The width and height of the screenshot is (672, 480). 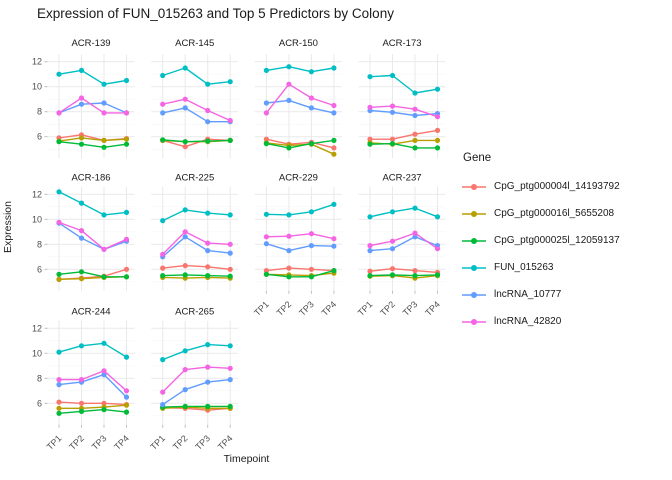 I want to click on facet-ACR-145: ACR-145, so click(x=195, y=98).